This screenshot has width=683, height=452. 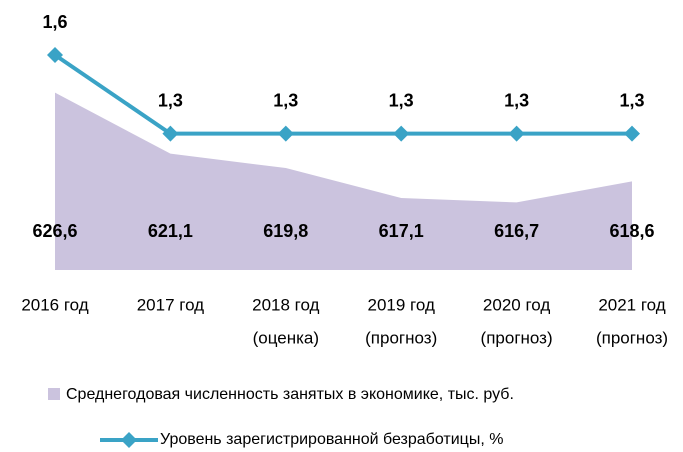 What do you see at coordinates (286, 337) in the screenshot?
I see `x-tick-label: (оценка)` at bounding box center [286, 337].